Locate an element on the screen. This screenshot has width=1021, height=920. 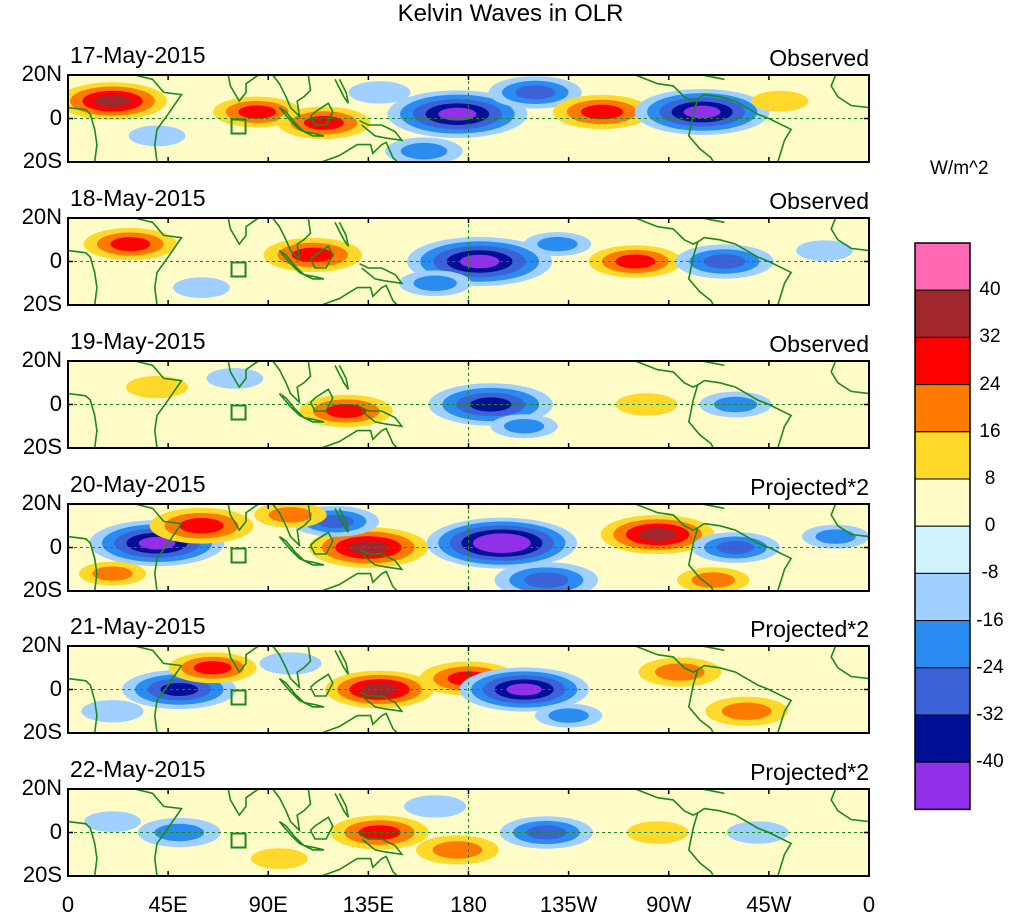
panel-date-label: 22-May-2015 is located at coordinates (138, 769).